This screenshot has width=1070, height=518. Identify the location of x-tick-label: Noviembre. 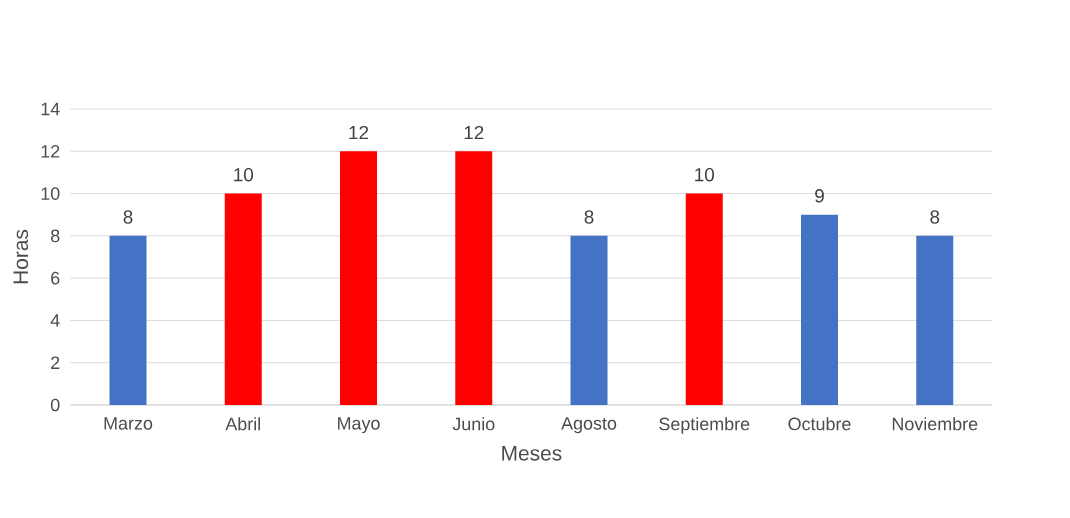
(935, 424).